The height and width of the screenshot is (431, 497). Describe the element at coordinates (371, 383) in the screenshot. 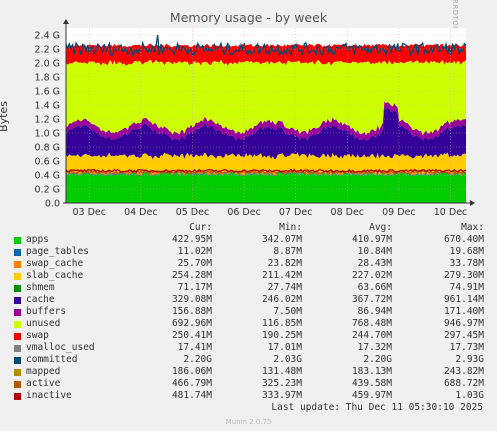

I see `legend-avg: 439.58M` at that location.